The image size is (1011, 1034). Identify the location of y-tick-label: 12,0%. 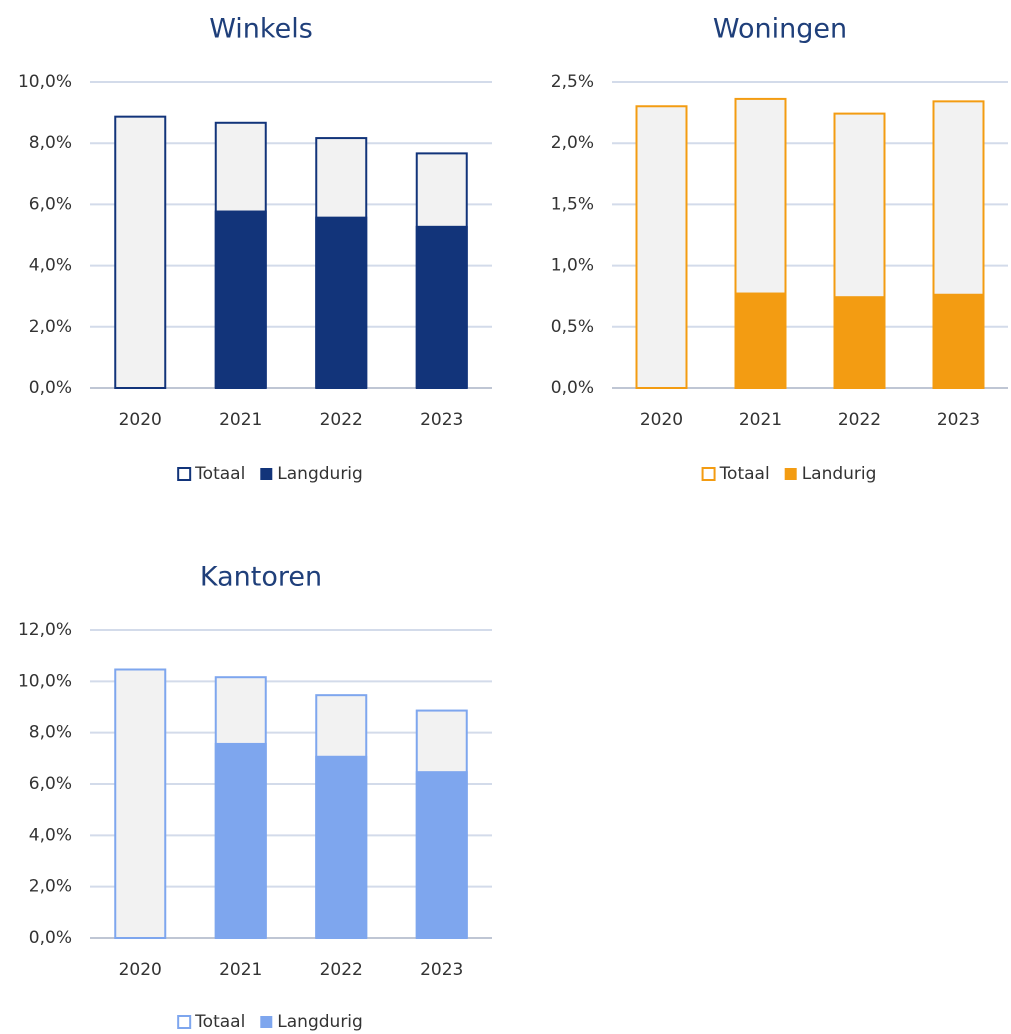
(45, 630).